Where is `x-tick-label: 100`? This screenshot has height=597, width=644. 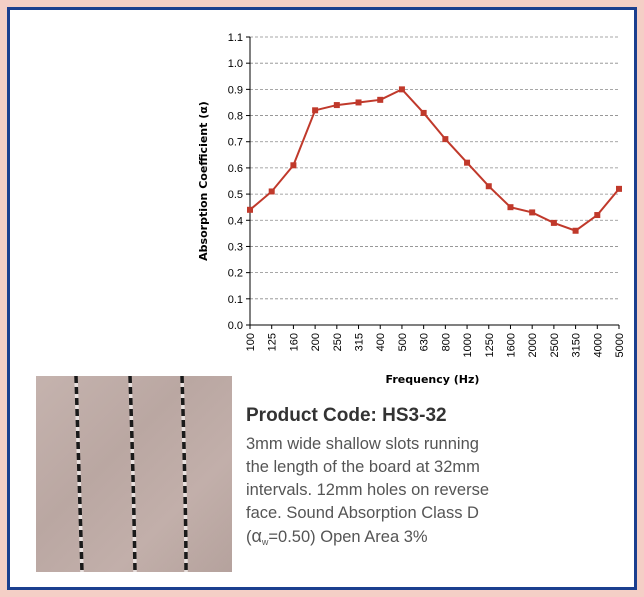 x-tick-label: 100 is located at coordinates (251, 342).